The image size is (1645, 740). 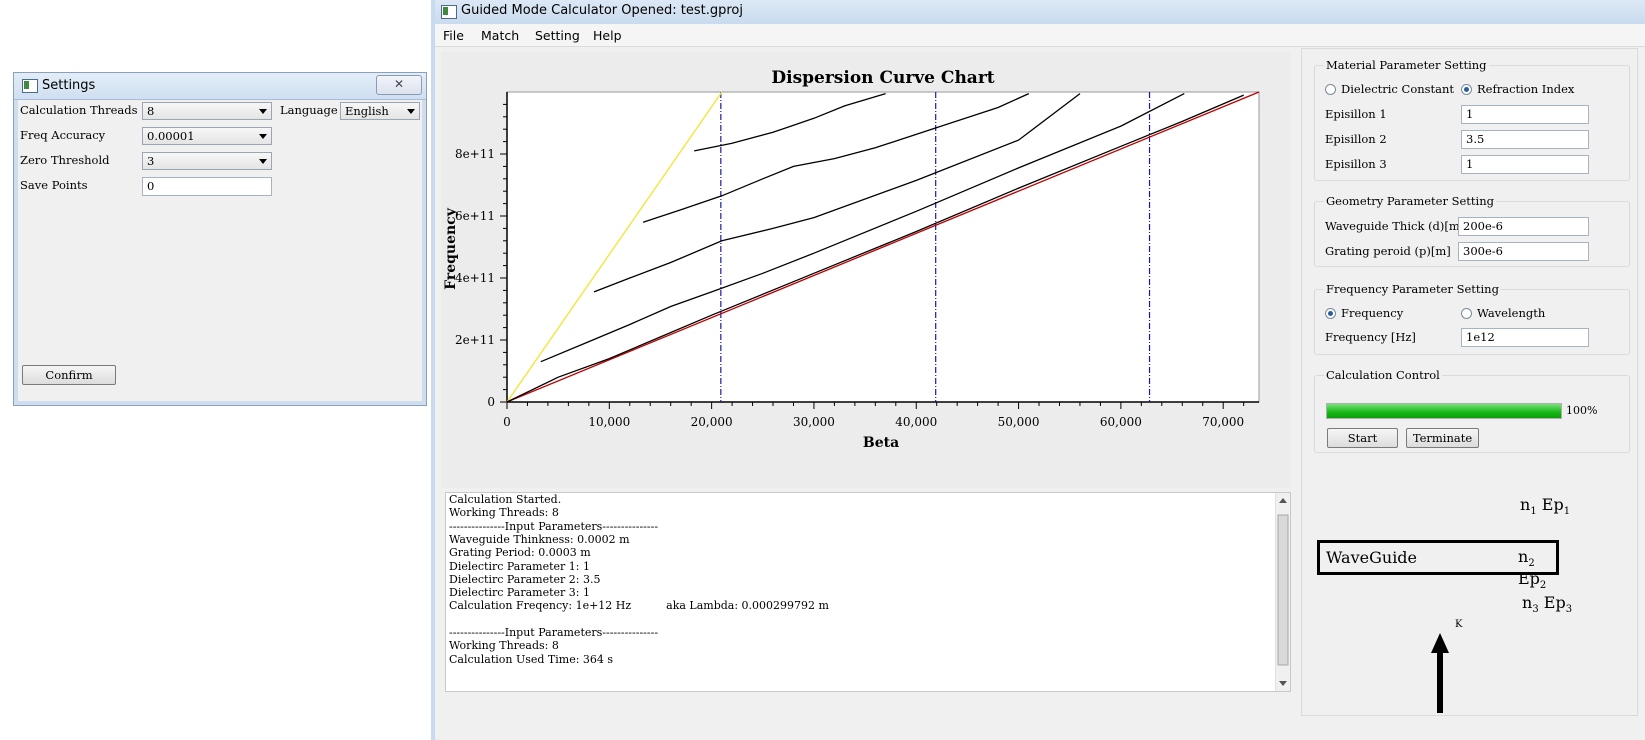 What do you see at coordinates (520, 553) in the screenshot?
I see `log-line: Grating Period: 0.0003 m` at bounding box center [520, 553].